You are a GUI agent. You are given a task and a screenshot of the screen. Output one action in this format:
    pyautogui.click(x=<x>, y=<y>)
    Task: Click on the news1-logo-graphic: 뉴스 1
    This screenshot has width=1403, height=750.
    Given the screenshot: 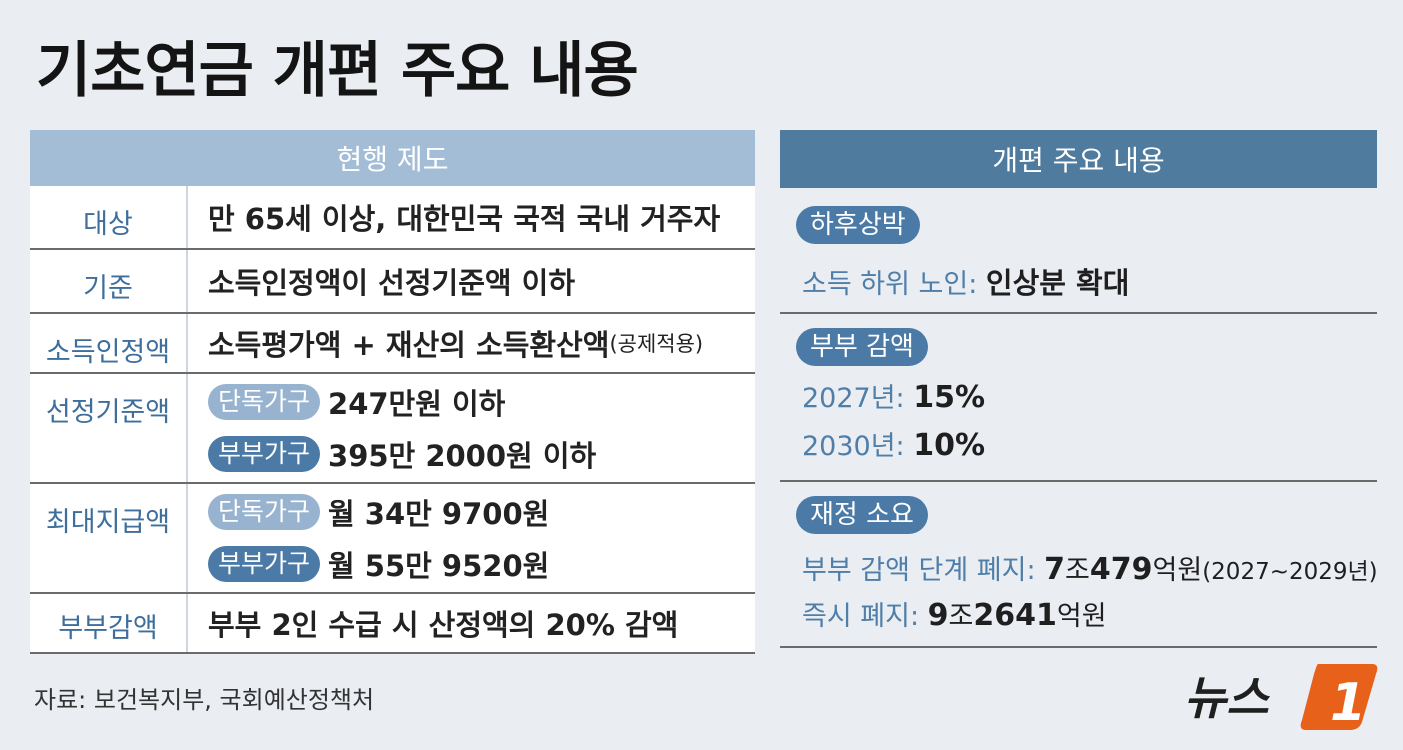 What is the action you would take?
    pyautogui.click(x=1281, y=698)
    